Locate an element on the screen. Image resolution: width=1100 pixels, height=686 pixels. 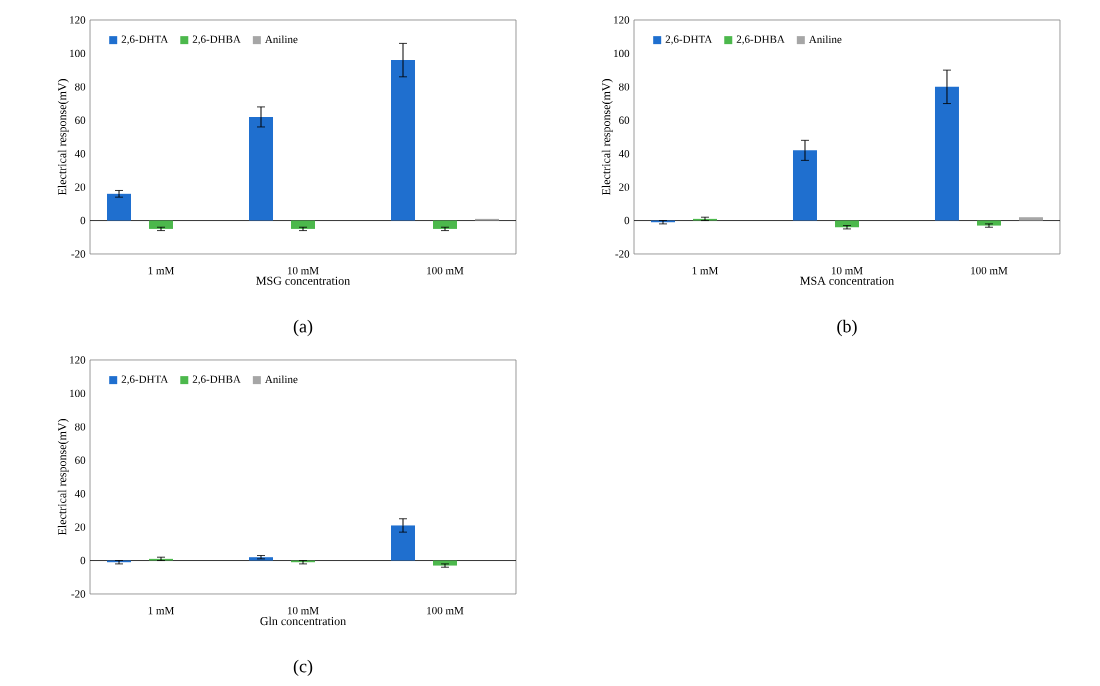
text: (a) is located at coordinates (303, 328).